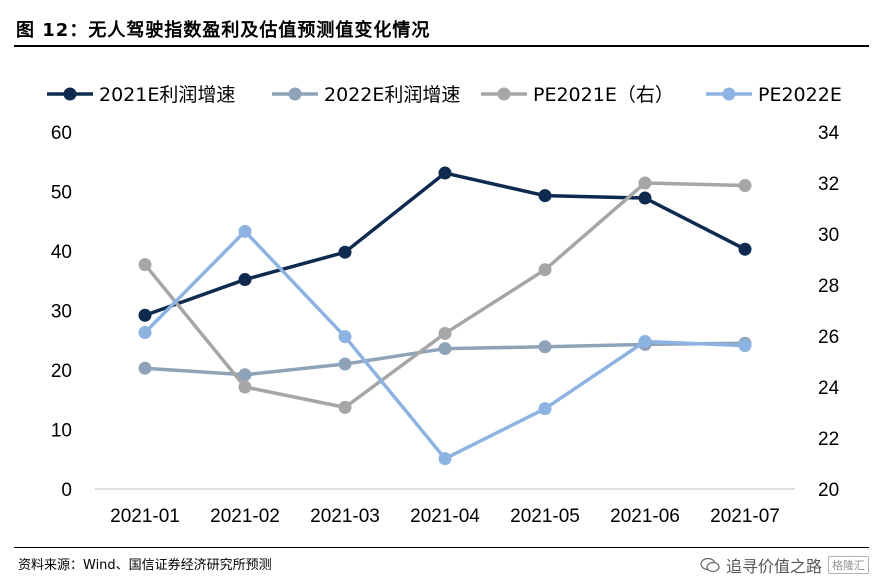  What do you see at coordinates (828, 337) in the screenshot?
I see `y-right-tick-label: 26` at bounding box center [828, 337].